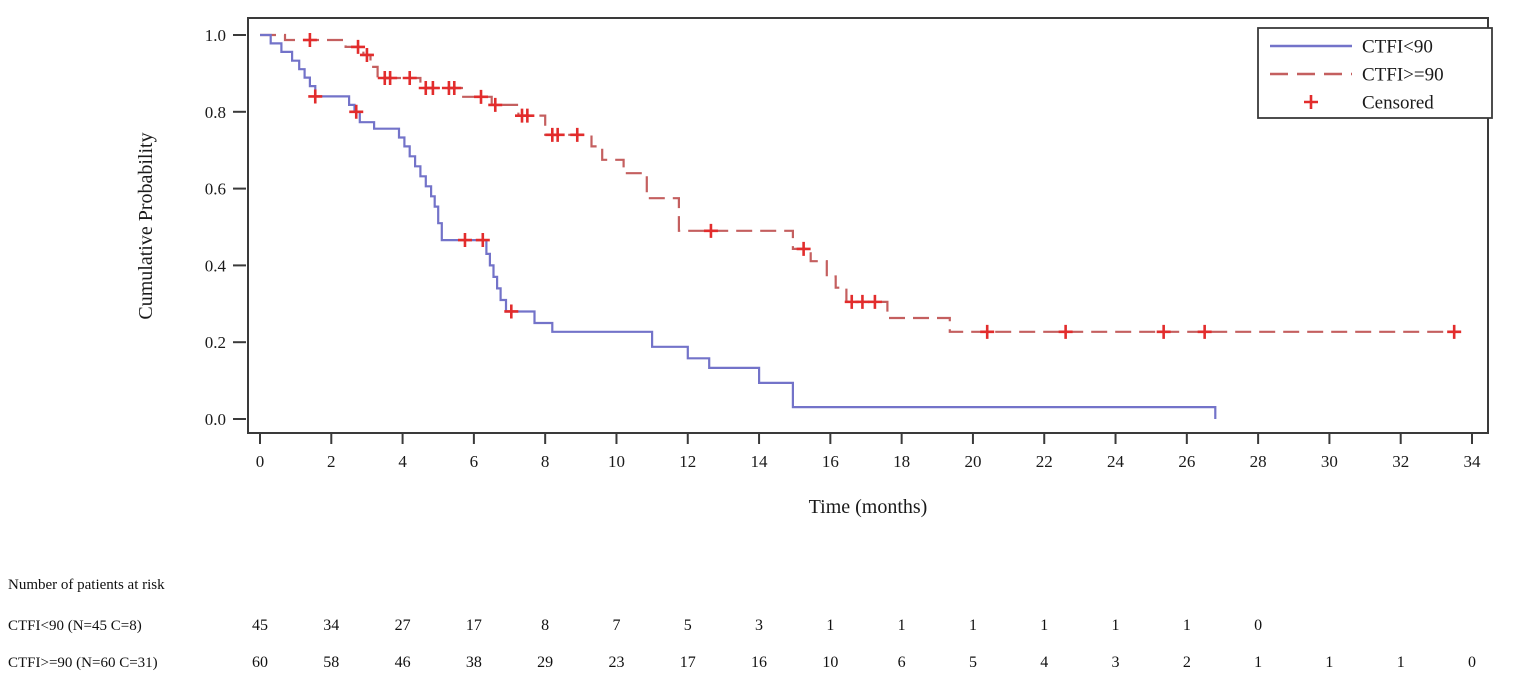  What do you see at coordinates (1044, 662) in the screenshot?
I see `at-risk-value: 4` at bounding box center [1044, 662].